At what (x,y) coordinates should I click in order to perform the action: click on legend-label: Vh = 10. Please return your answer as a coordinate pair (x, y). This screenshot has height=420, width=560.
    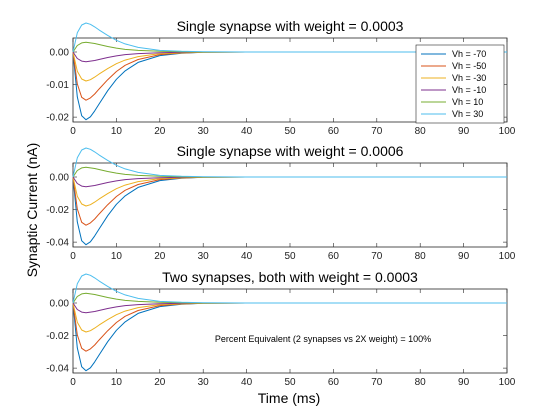
    Looking at the image, I should click on (467, 102).